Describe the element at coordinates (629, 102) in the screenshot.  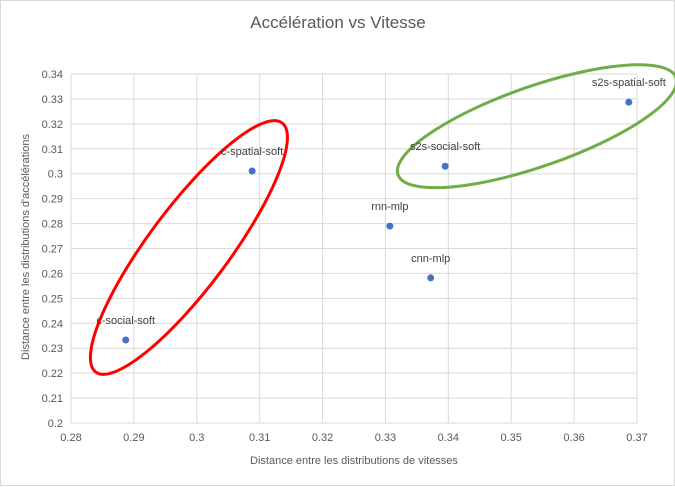
I see `data-point-s2s-spatial-soft` at that location.